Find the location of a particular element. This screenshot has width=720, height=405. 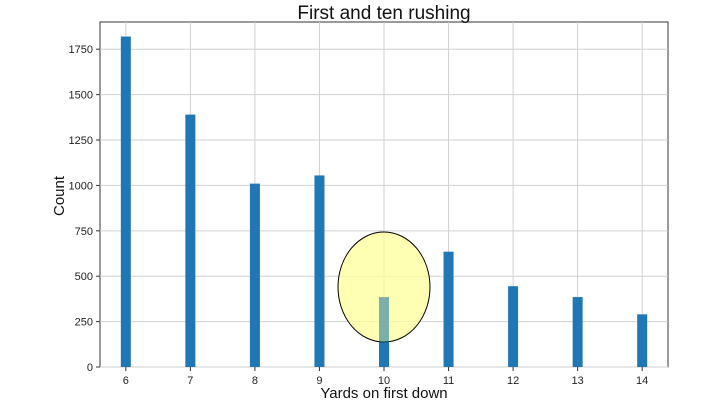

y-tick-label-1750: 1750 is located at coordinates (81, 50).